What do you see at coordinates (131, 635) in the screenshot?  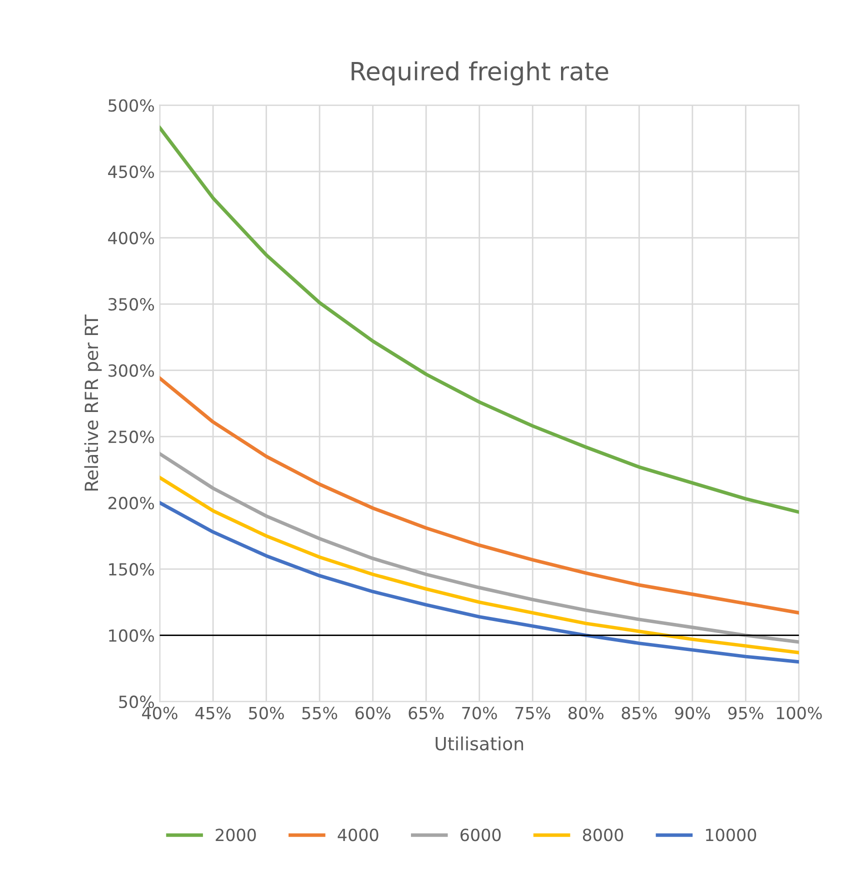 I see `y-tick-label: 100%` at bounding box center [131, 635].